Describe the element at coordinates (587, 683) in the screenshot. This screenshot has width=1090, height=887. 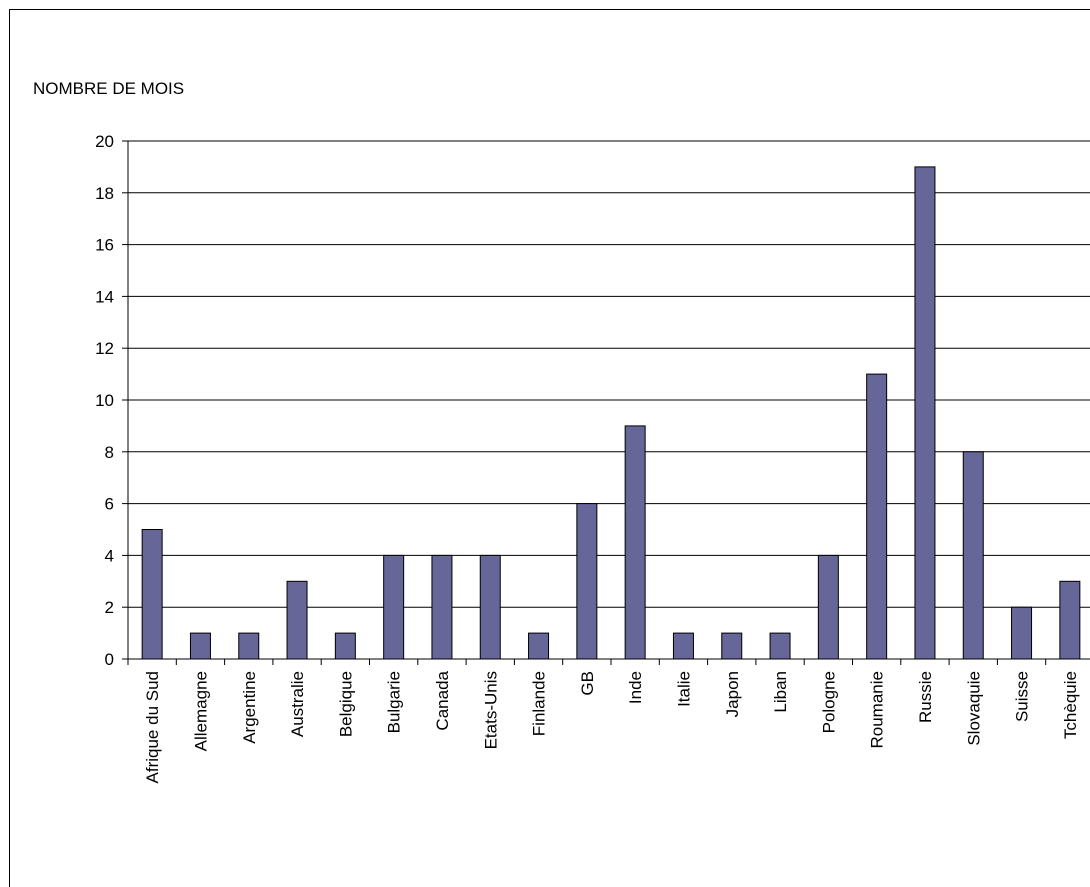
I see `x-tick-label: GB` at that location.